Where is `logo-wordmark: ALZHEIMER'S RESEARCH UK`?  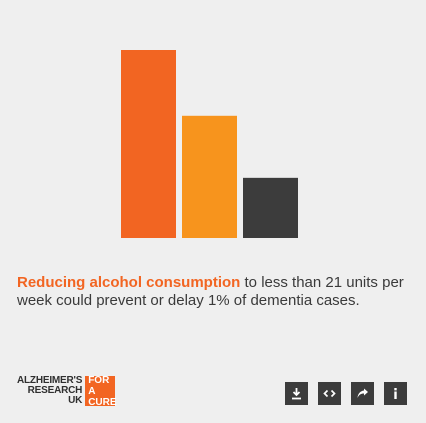
logo-wordmark: ALZHEIMER'S RESEARCH UK is located at coordinates (49, 391).